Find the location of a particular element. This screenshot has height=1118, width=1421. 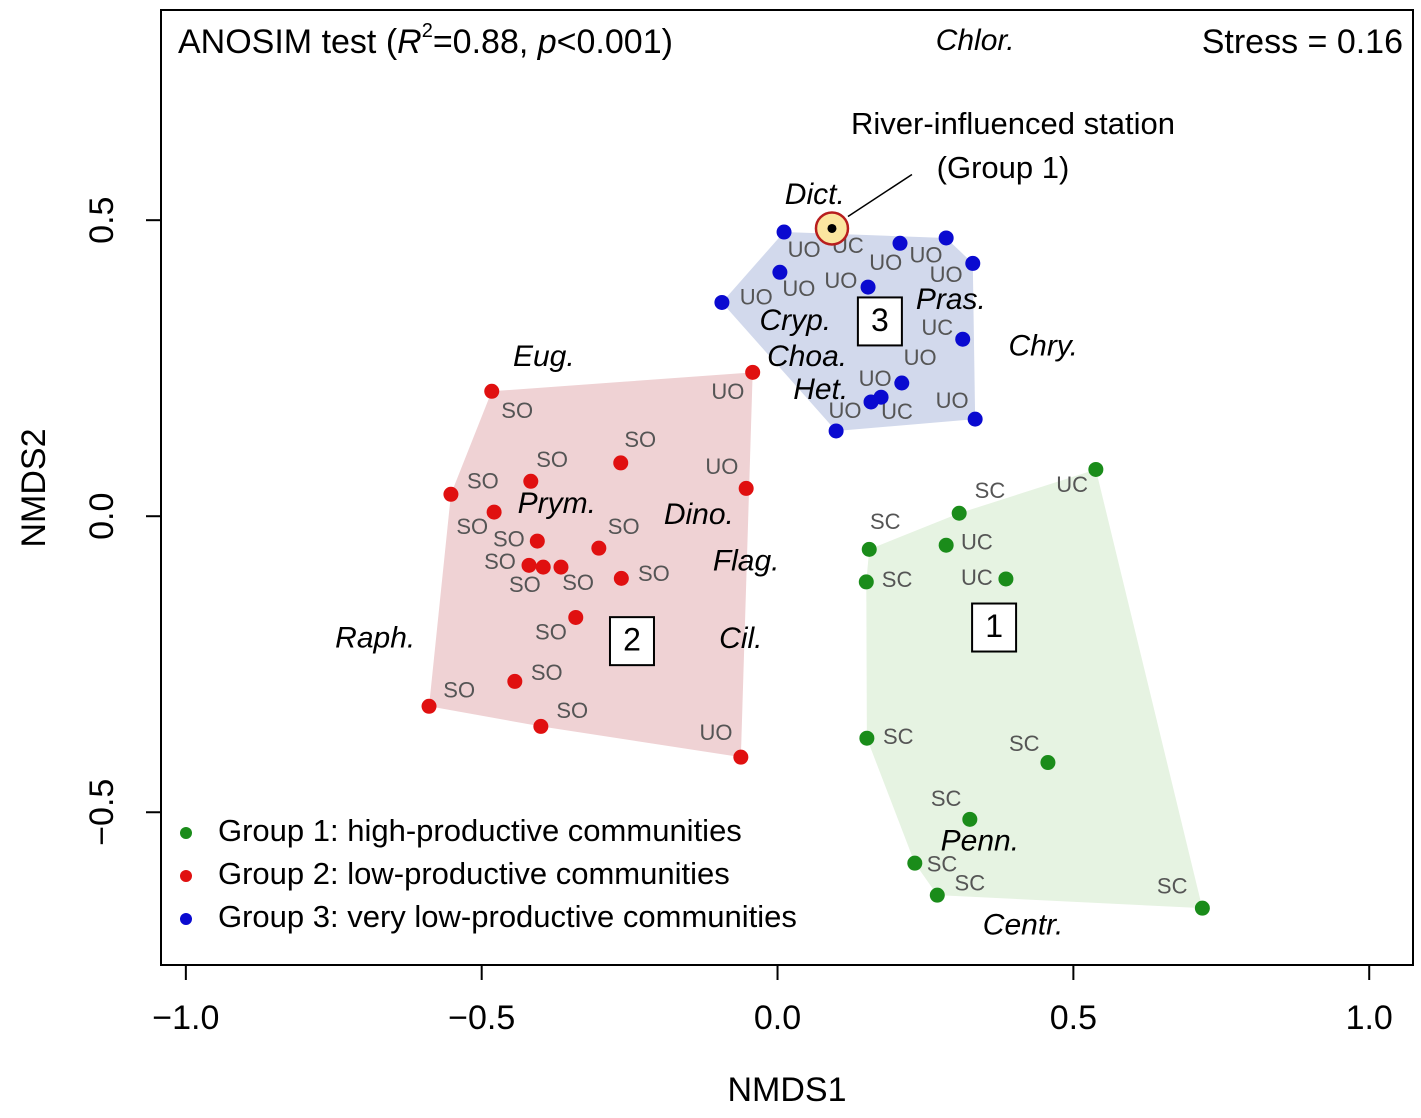

group-number: 1 is located at coordinates (994, 626).